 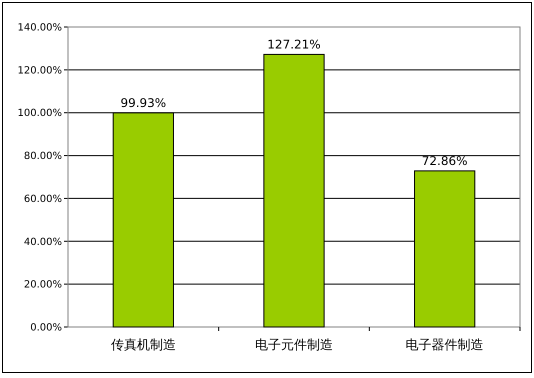 I want to click on data-label: 99.93%, so click(x=143, y=103).